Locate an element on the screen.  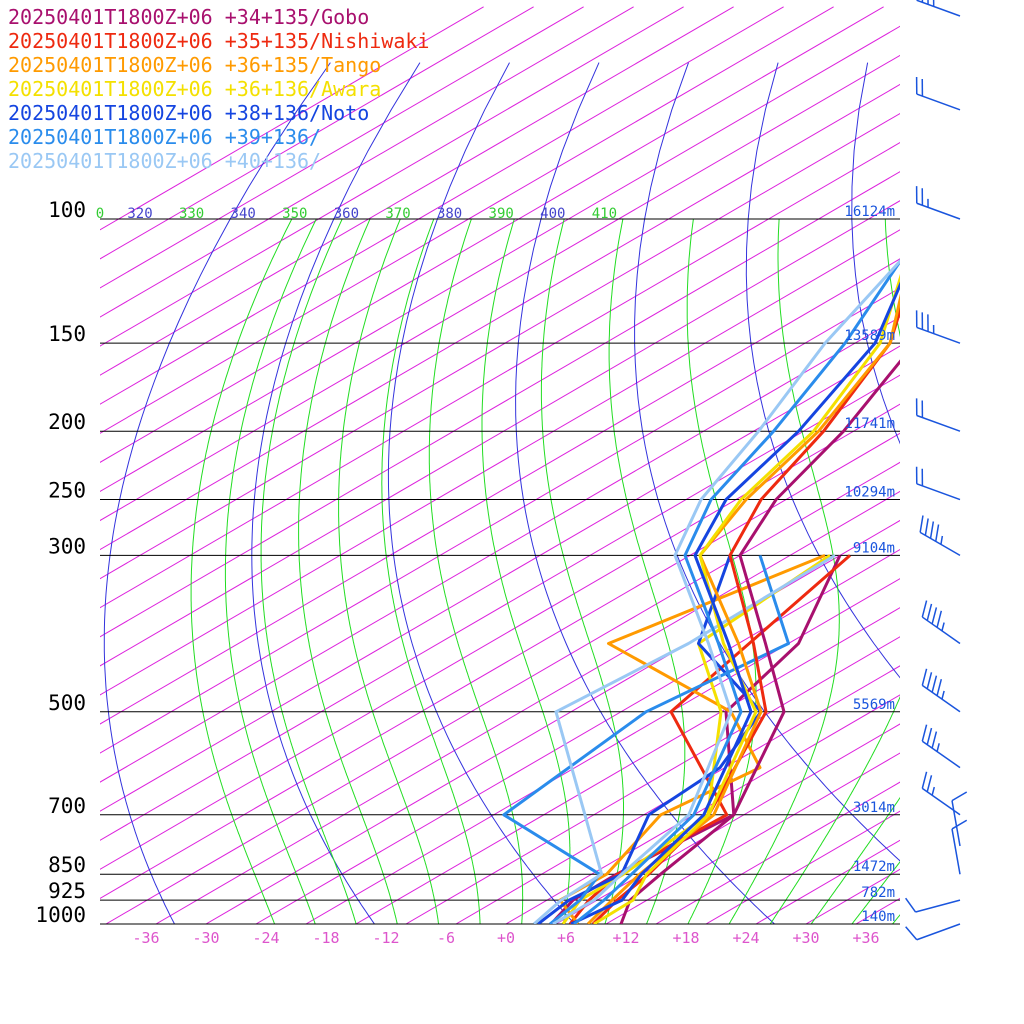
temperature-tick-label: -24 is located at coordinates (265, 938).